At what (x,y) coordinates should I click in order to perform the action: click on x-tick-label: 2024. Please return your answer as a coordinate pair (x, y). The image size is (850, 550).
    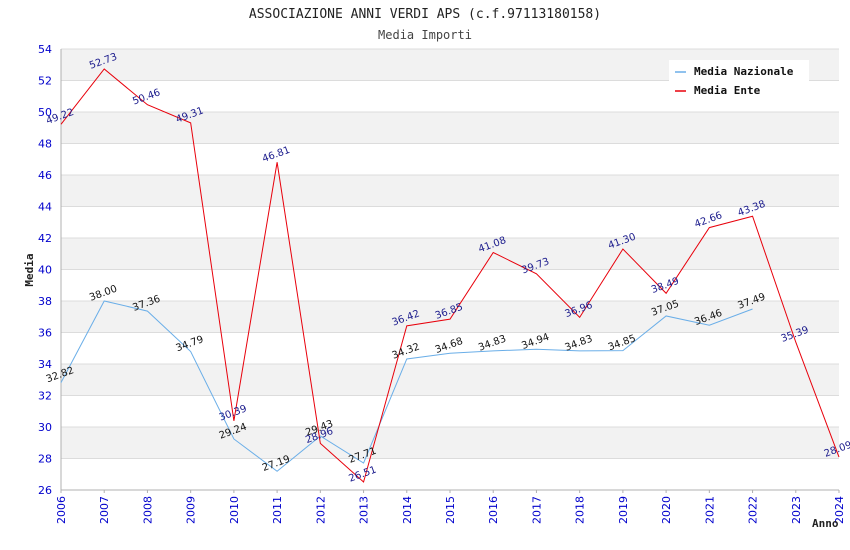
    Looking at the image, I should click on (839, 510).